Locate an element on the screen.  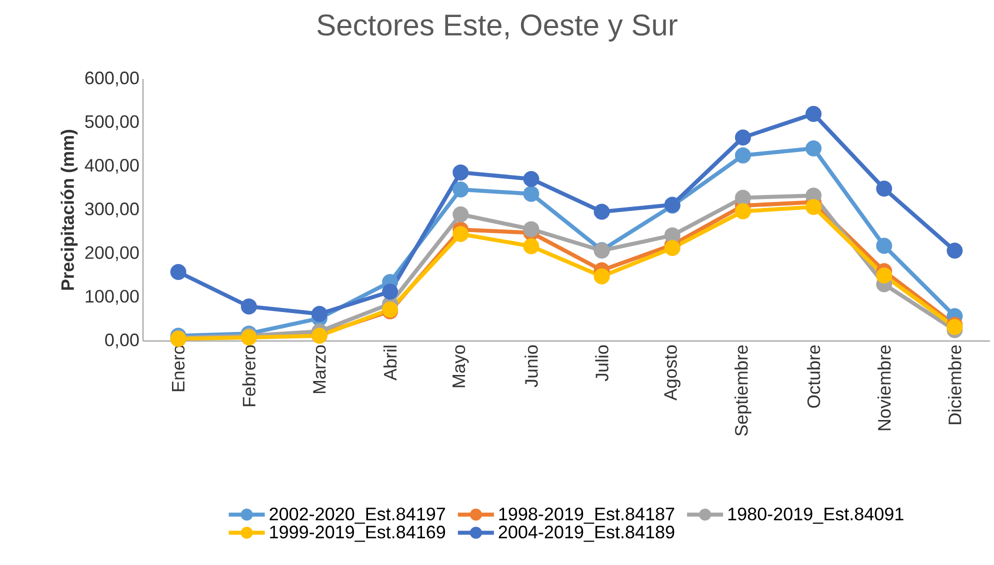
y-tick-label: 100,00 is located at coordinates (112, 297).